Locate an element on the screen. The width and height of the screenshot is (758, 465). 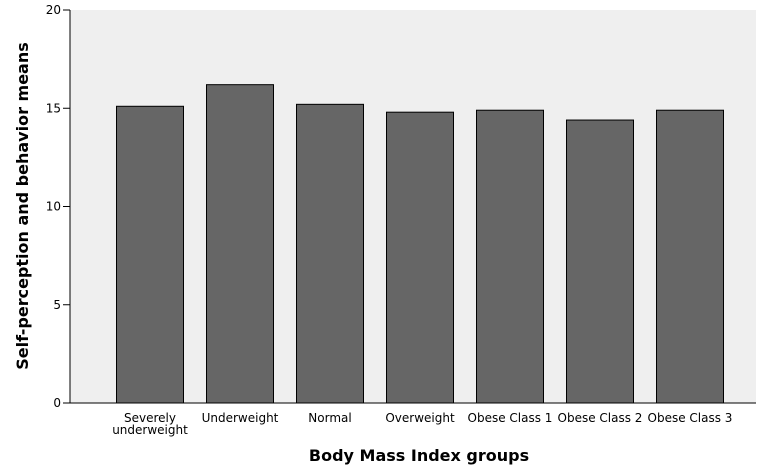
y-tick-label-0: 0 is located at coordinates (57, 403).